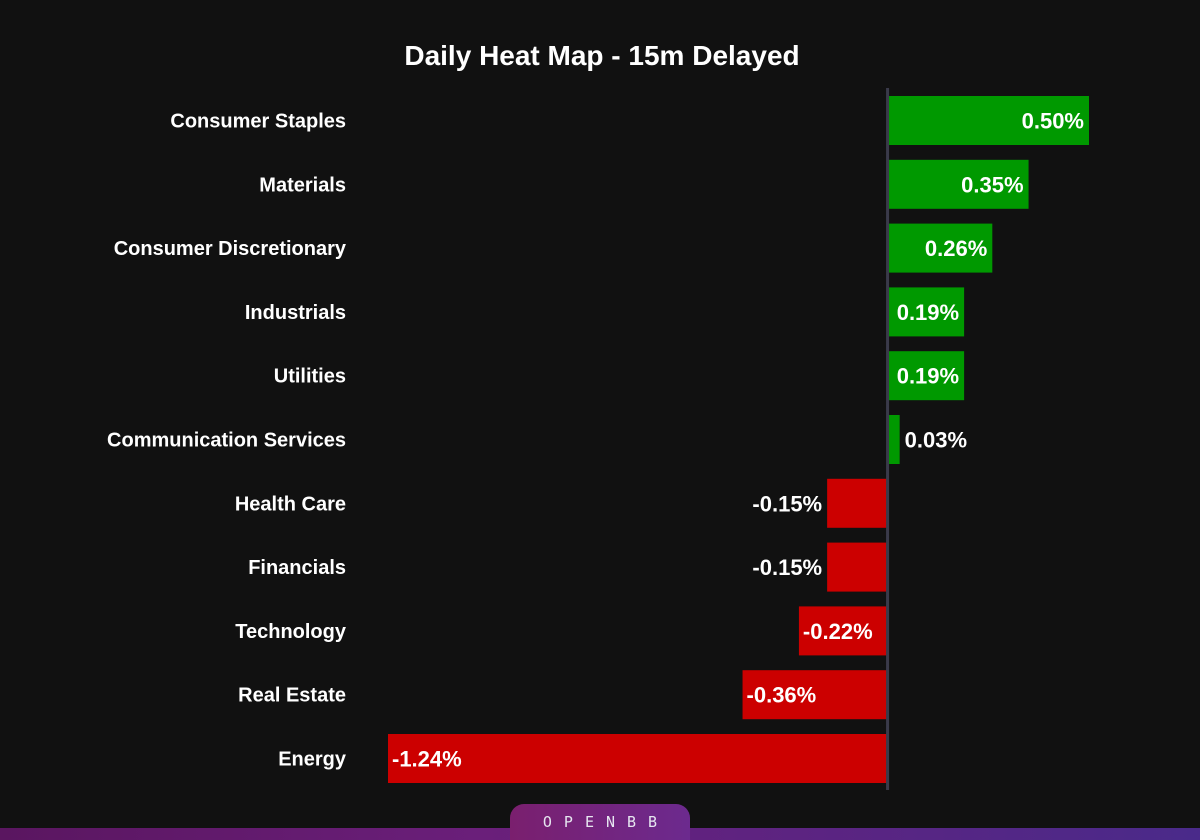 The image size is (1200, 840). Describe the element at coordinates (838, 631) in the screenshot. I see `value-label: -0.22%` at that location.